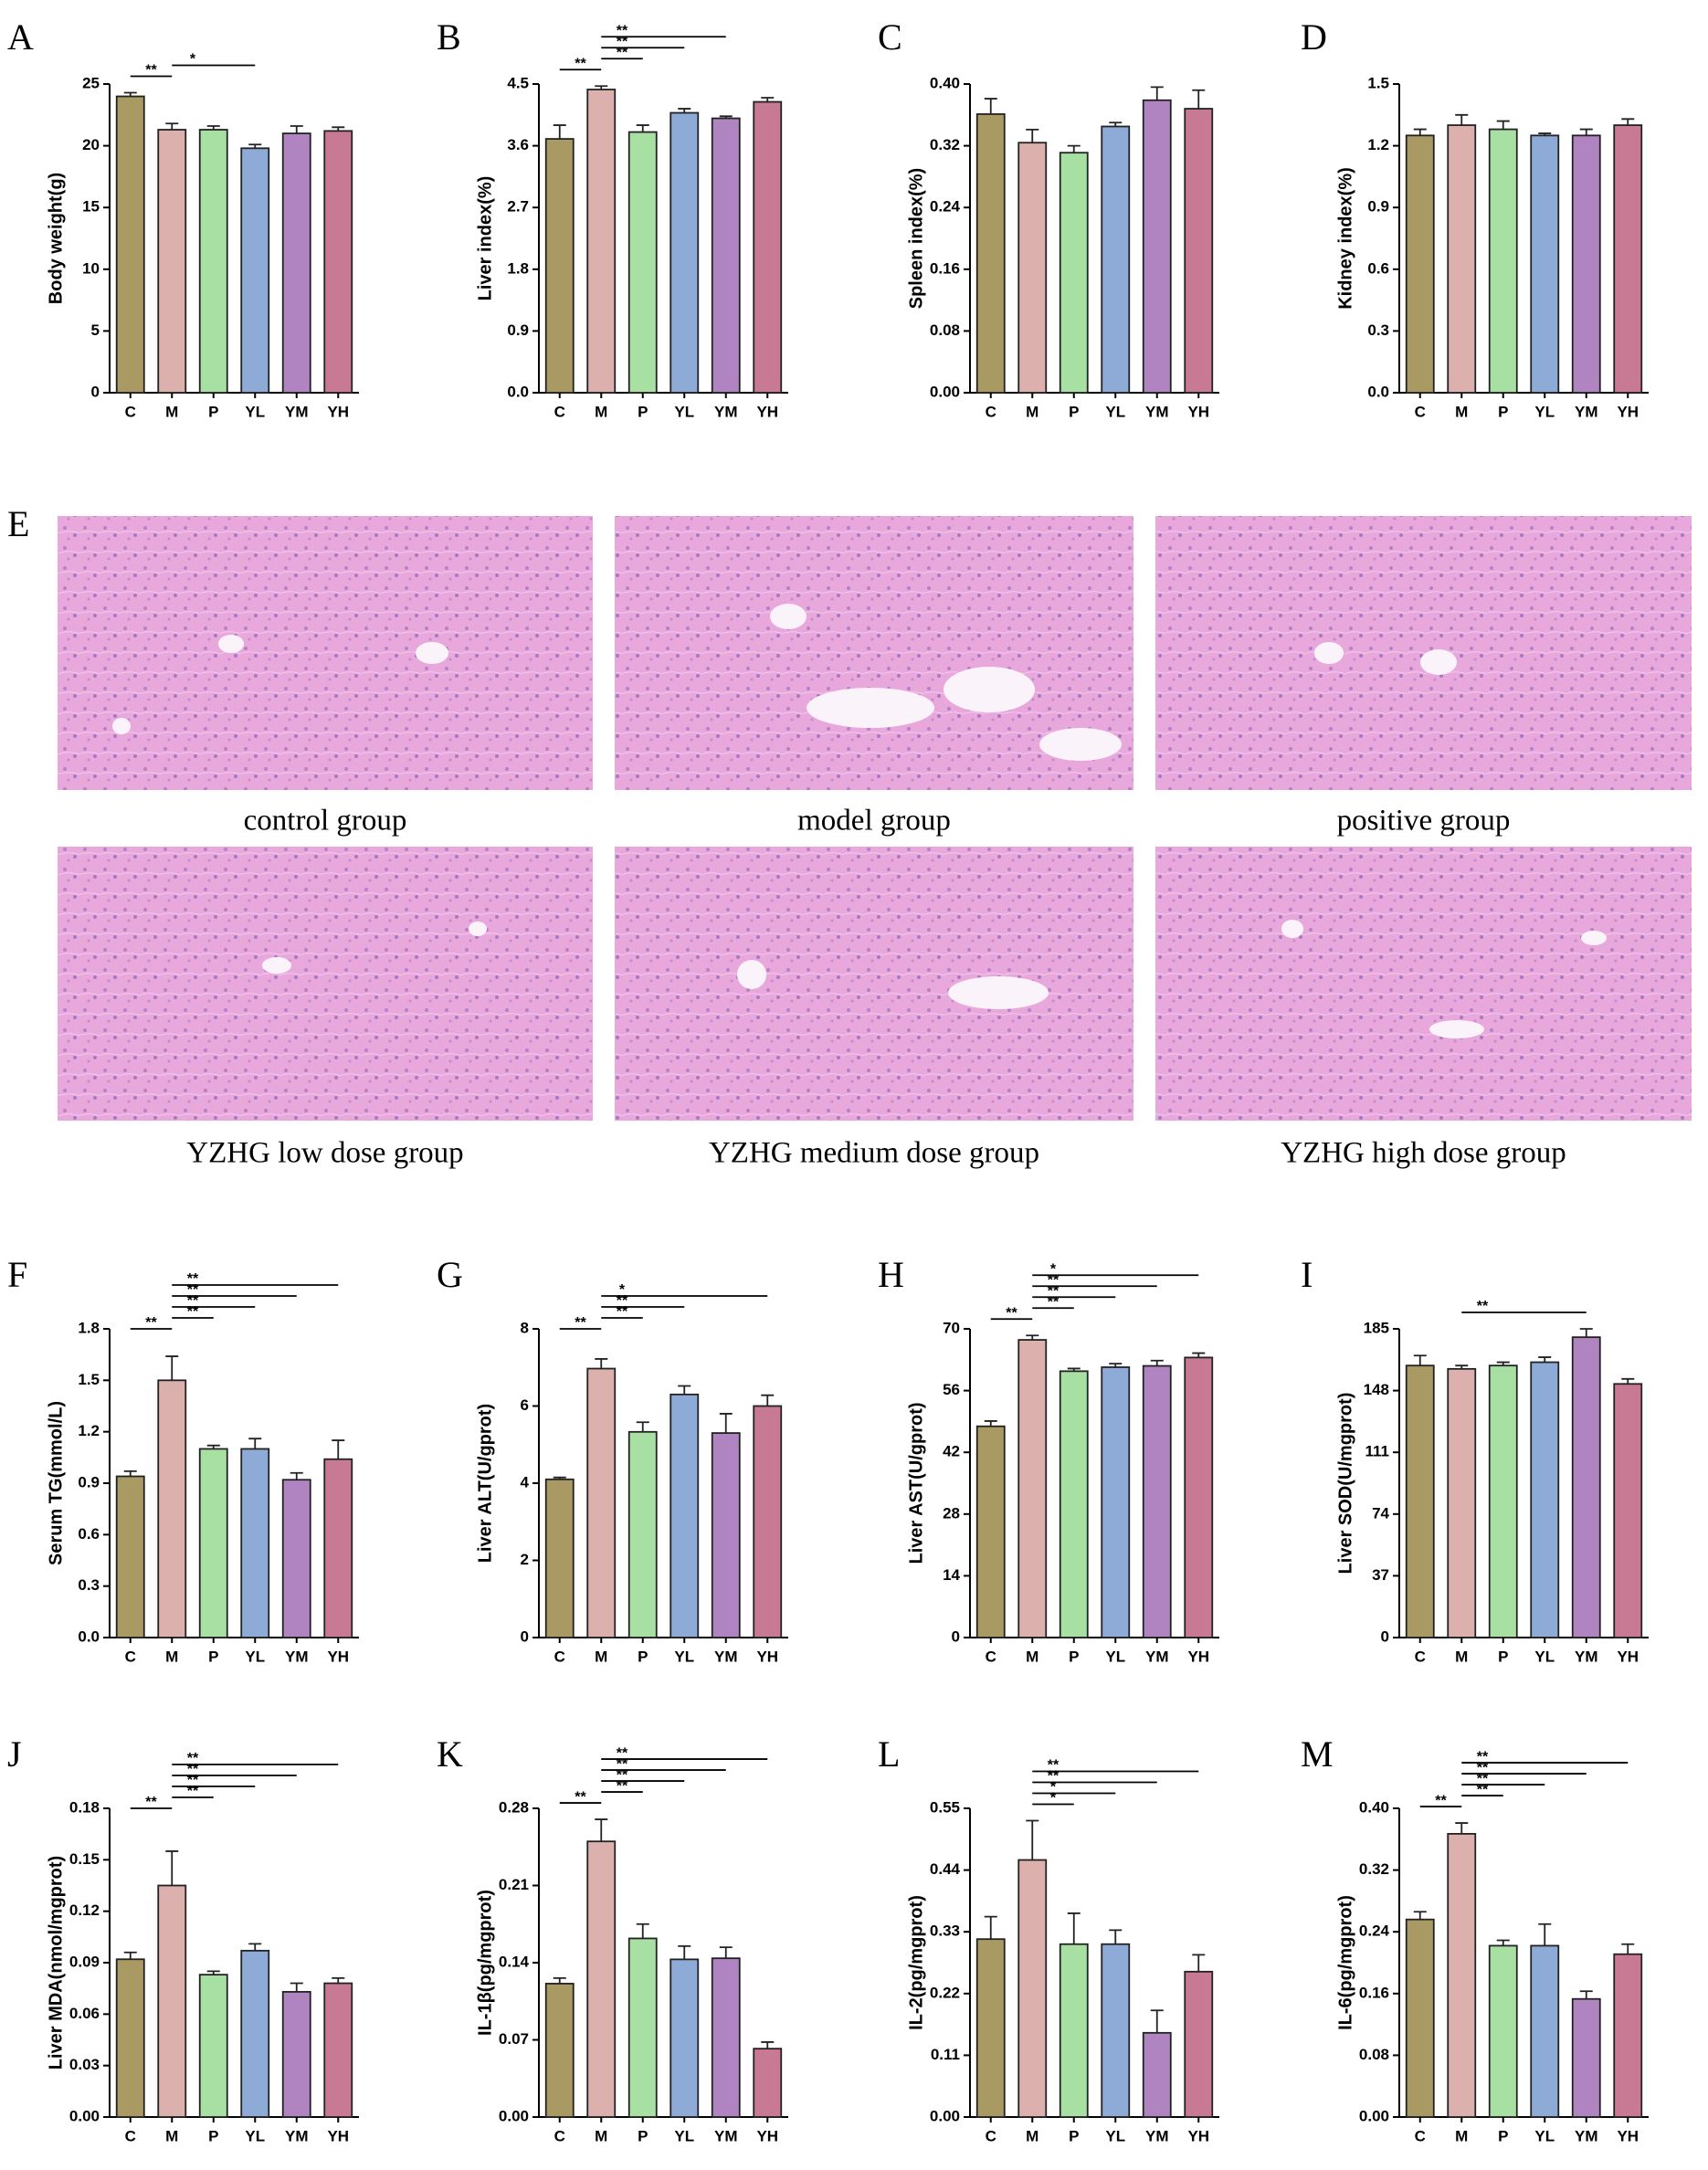 The width and height of the screenshot is (1708, 2170). Describe the element at coordinates (945, 1931) in the screenshot. I see `y-tick-label: 0.33` at that location.